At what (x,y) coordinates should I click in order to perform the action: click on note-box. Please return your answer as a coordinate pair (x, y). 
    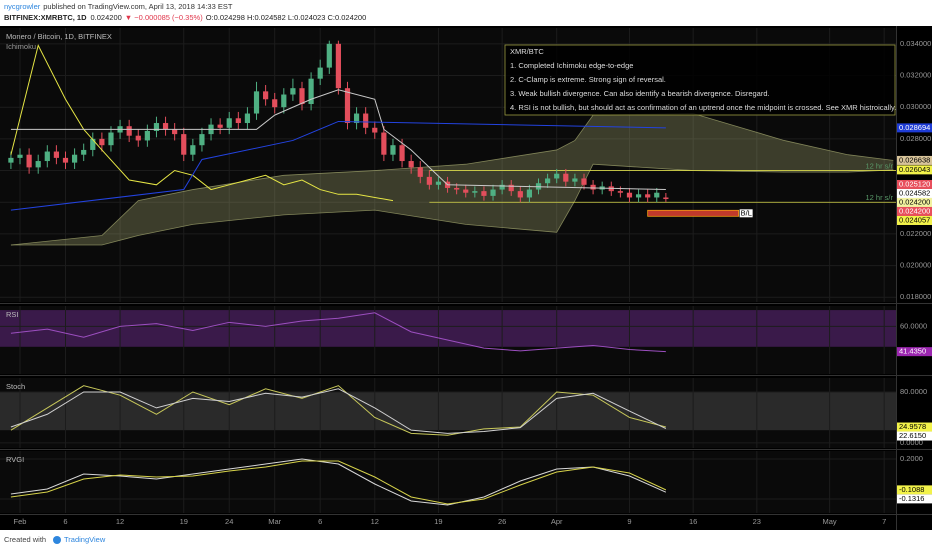
    Looking at the image, I should click on (700, 80).